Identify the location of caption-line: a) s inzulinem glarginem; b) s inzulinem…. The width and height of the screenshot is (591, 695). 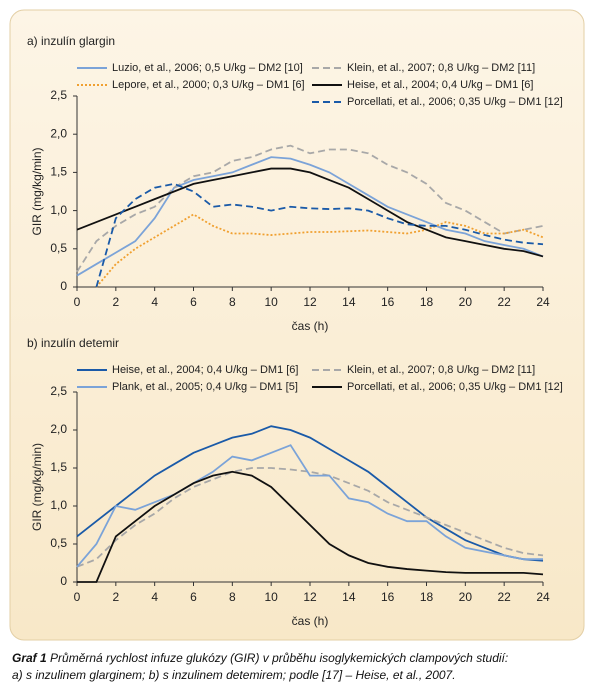
(234, 675).